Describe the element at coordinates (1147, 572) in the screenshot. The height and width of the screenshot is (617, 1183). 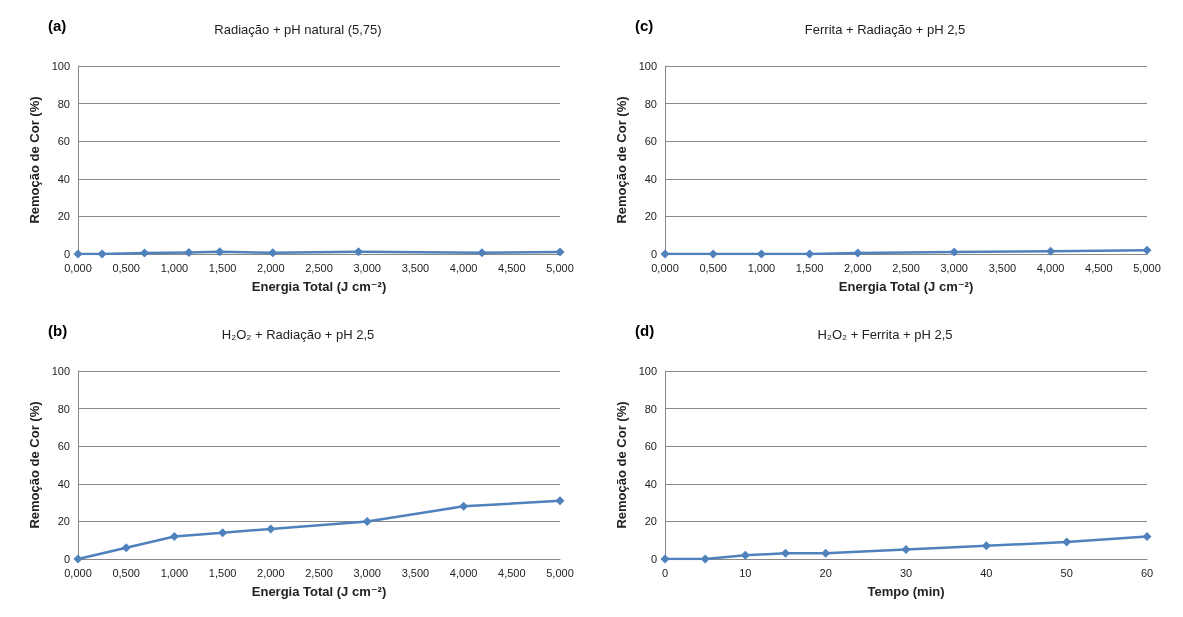
I see `x-tick-label: 60` at that location.